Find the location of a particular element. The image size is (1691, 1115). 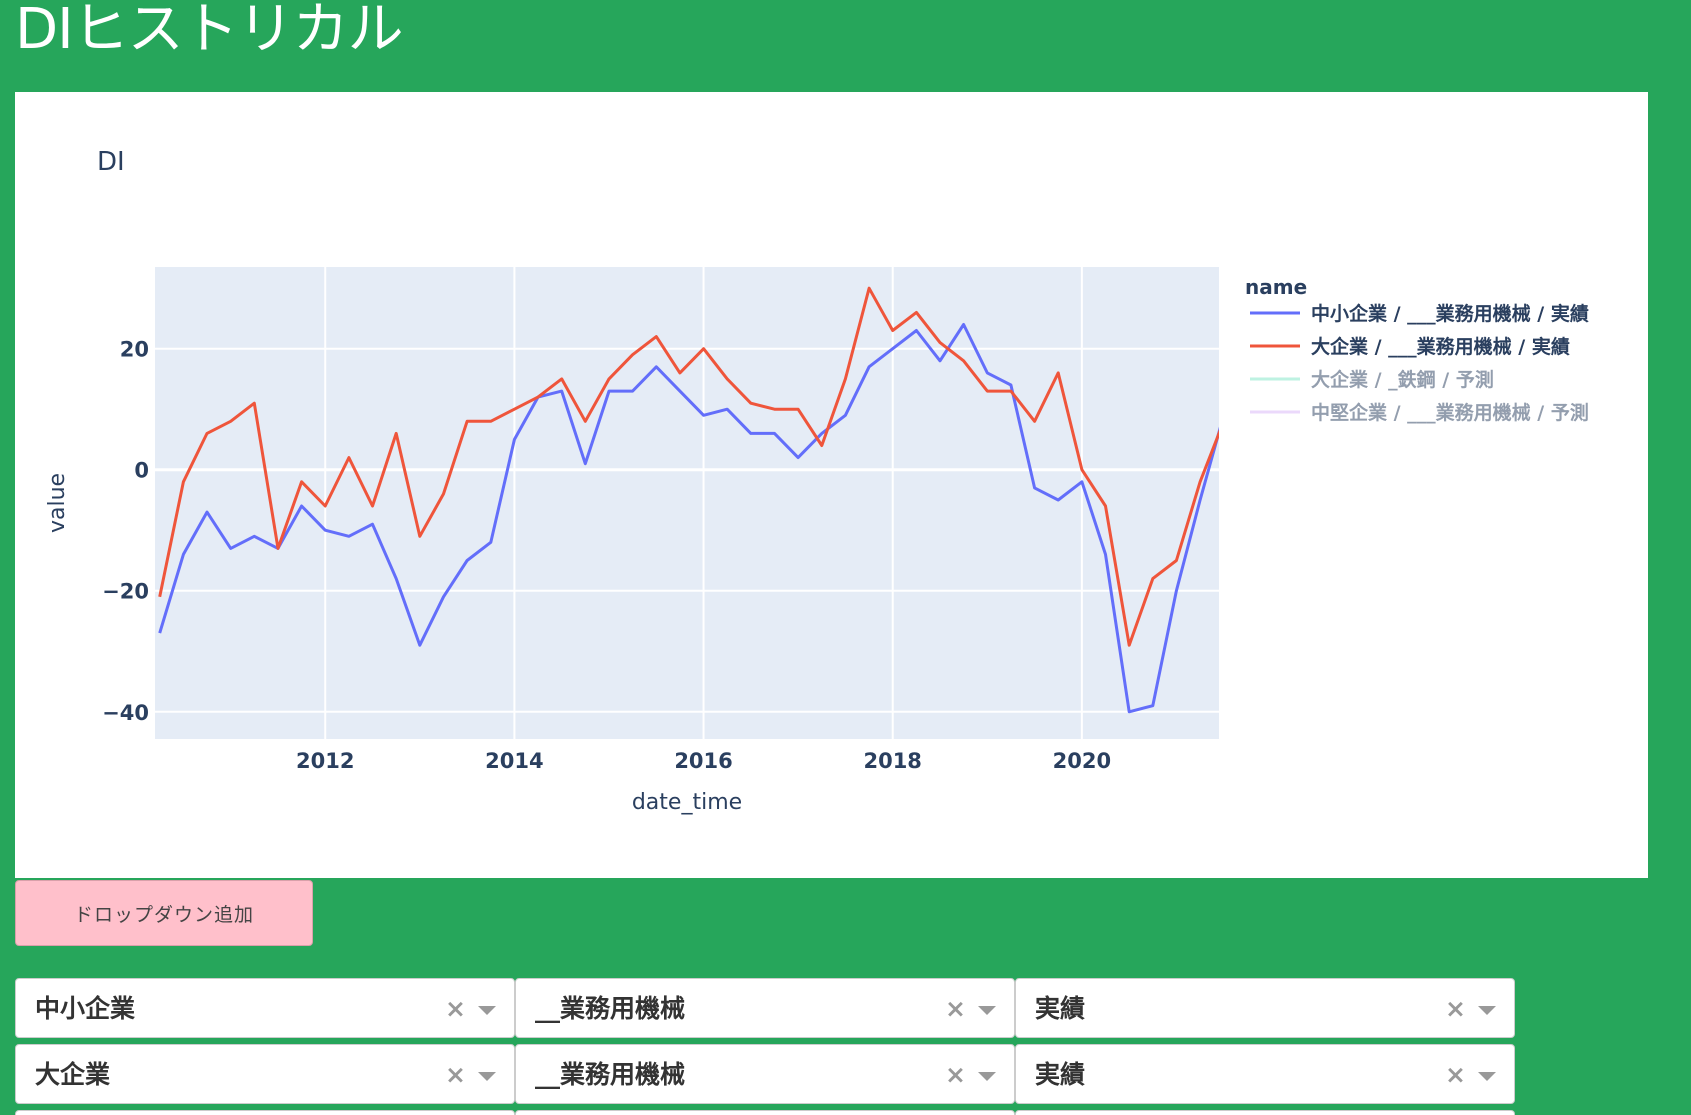

x-tick-label: 2014 is located at coordinates (514, 761).